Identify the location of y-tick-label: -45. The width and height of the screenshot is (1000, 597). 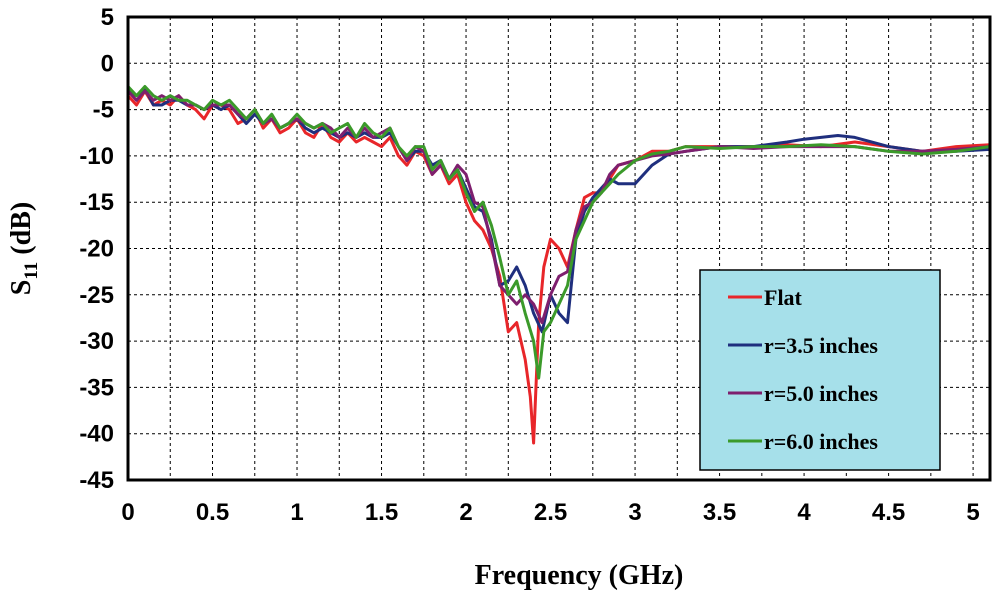
(96, 480).